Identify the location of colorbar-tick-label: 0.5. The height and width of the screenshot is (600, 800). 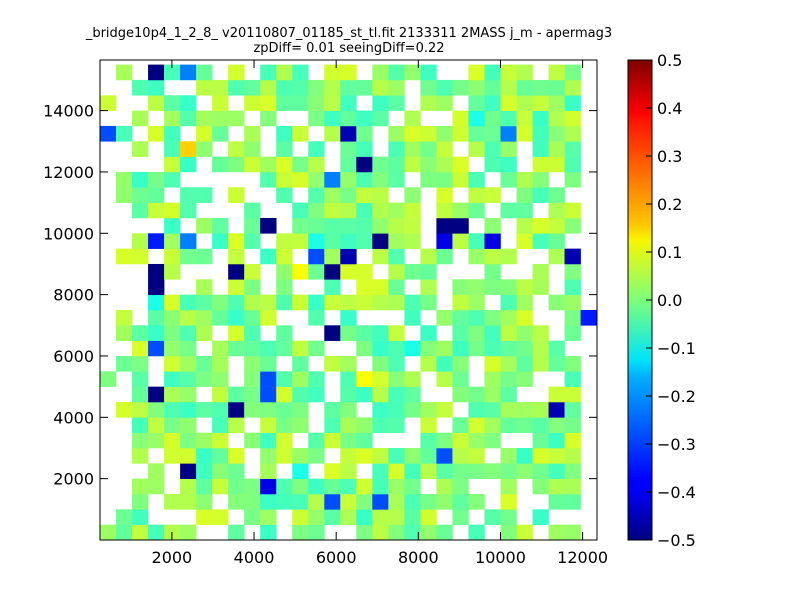
(669, 60).